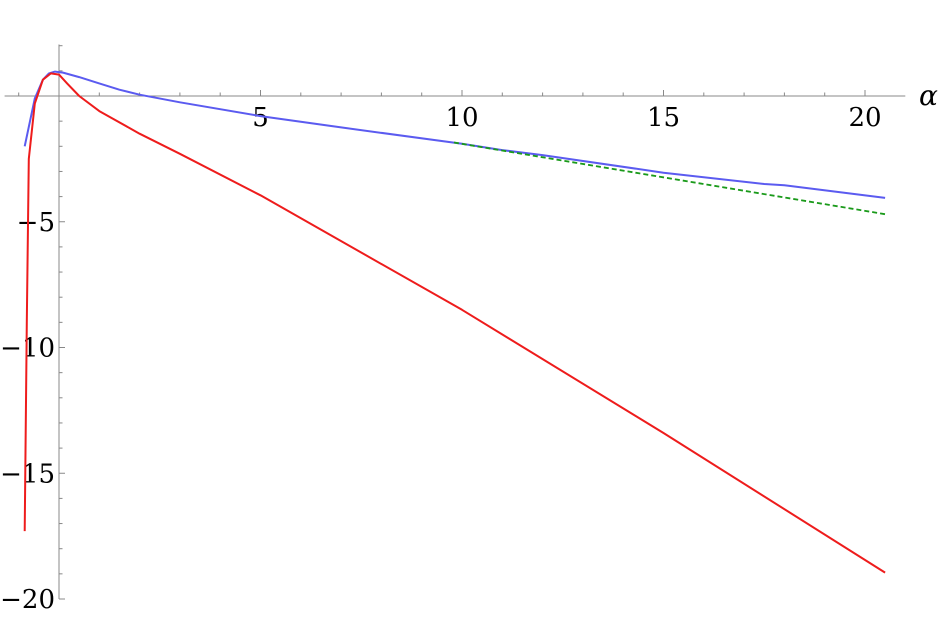 The image size is (941, 619). I want to click on y-tick-label: −20, so click(27, 600).